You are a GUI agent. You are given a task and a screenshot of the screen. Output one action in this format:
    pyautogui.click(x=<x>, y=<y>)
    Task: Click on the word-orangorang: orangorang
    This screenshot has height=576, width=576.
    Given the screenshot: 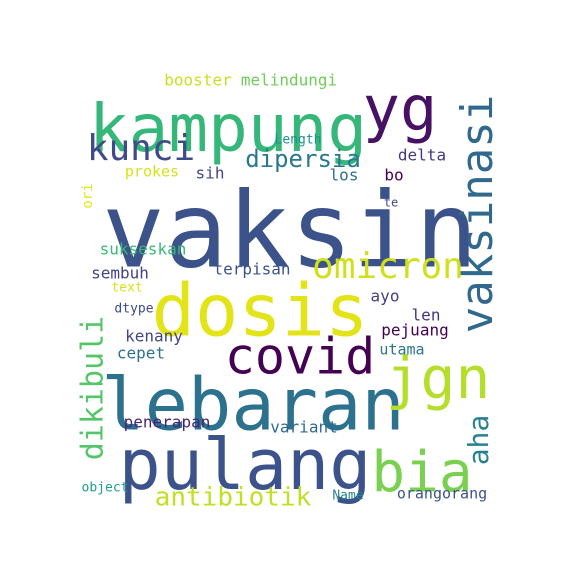 What is the action you would take?
    pyautogui.click(x=442, y=494)
    